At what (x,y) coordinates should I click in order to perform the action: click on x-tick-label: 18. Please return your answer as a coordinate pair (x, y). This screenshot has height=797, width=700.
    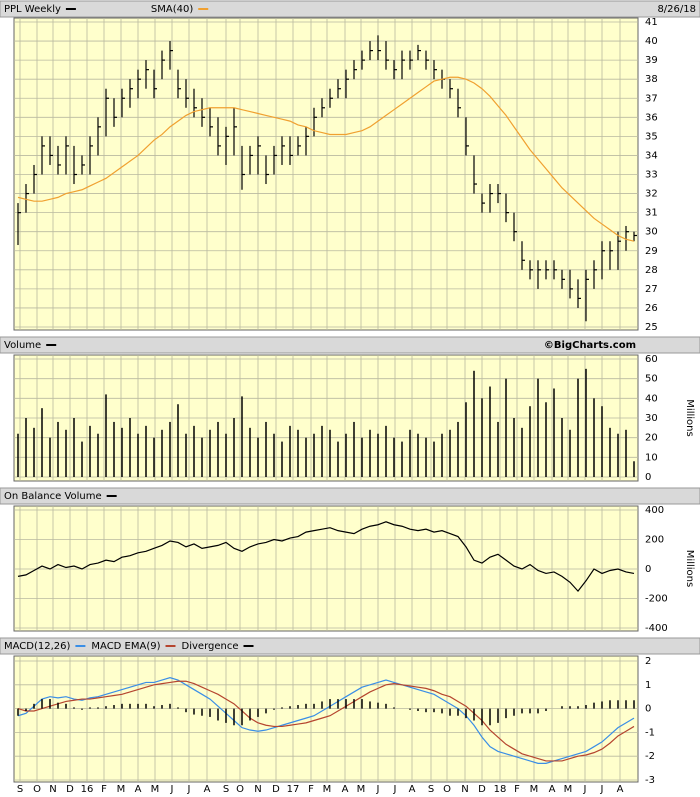
    Looking at the image, I should click on (500, 789).